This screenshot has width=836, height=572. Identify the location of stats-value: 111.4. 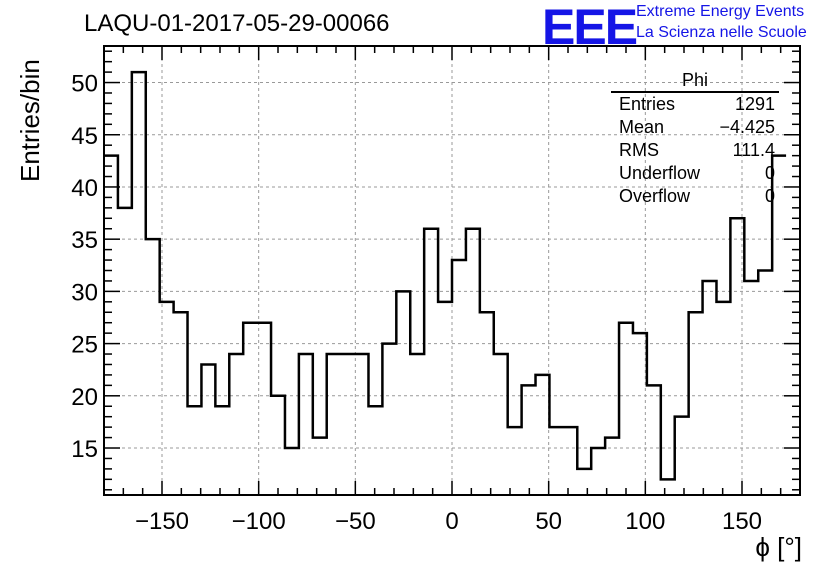
(753, 150).